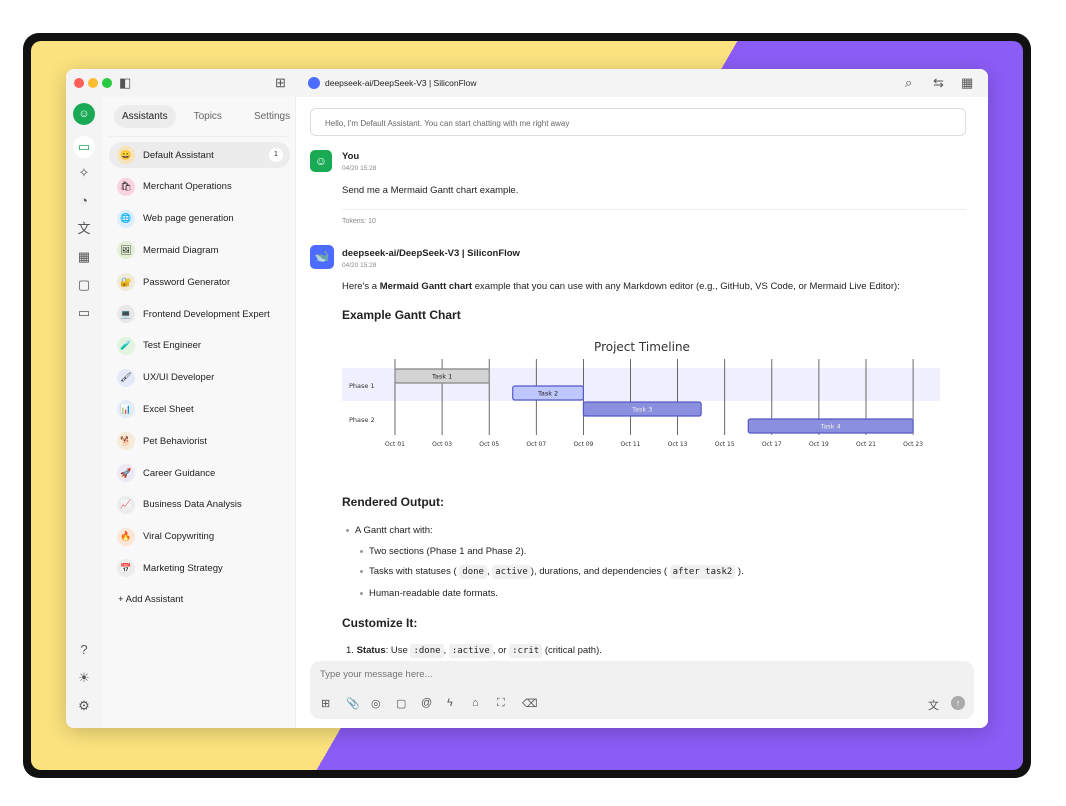  What do you see at coordinates (772, 444) in the screenshot?
I see `tick-label: Oct 17` at bounding box center [772, 444].